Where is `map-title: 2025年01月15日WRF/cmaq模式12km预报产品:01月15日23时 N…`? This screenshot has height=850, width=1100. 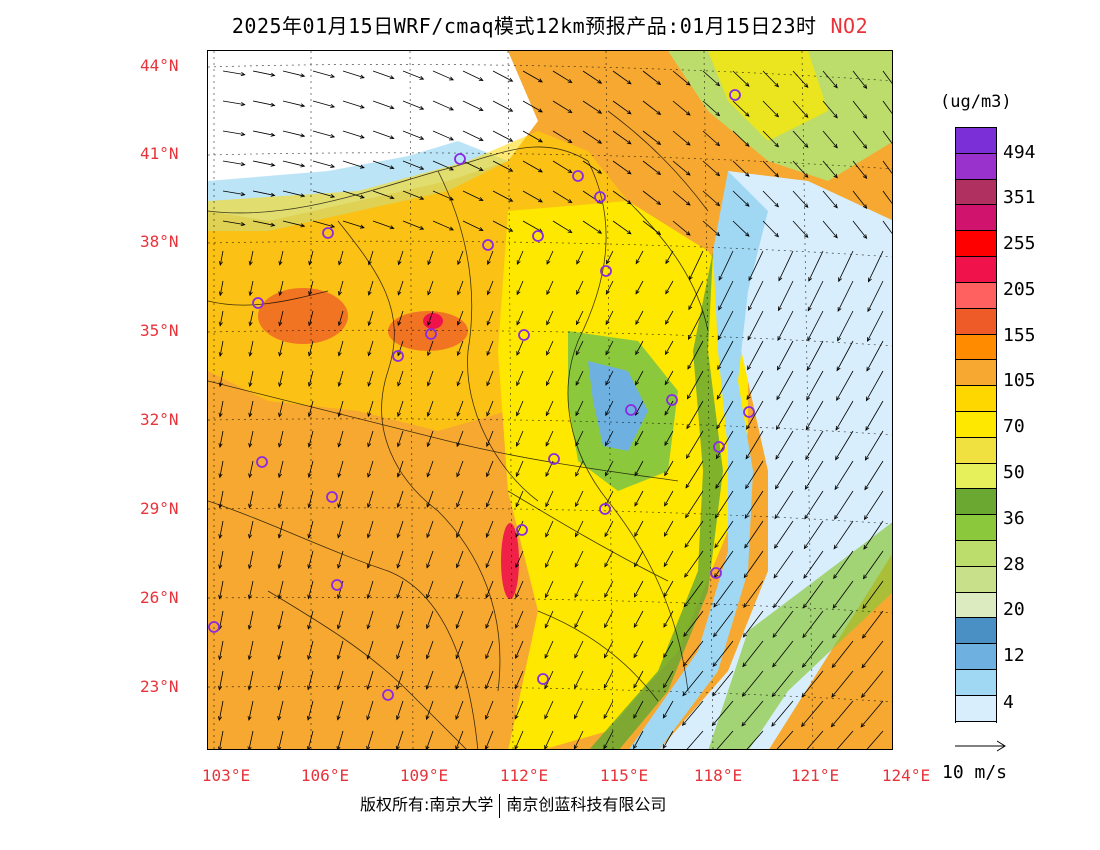
map-title: 2025年01月15日WRF/cmaq模式12km预报产品:01月15日23时 N… is located at coordinates (550, 24).